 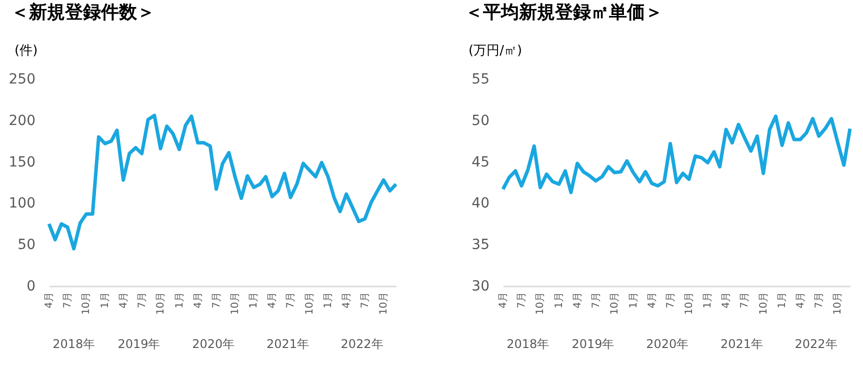 I want to click on y-tick-label: 30, so click(x=481, y=286).